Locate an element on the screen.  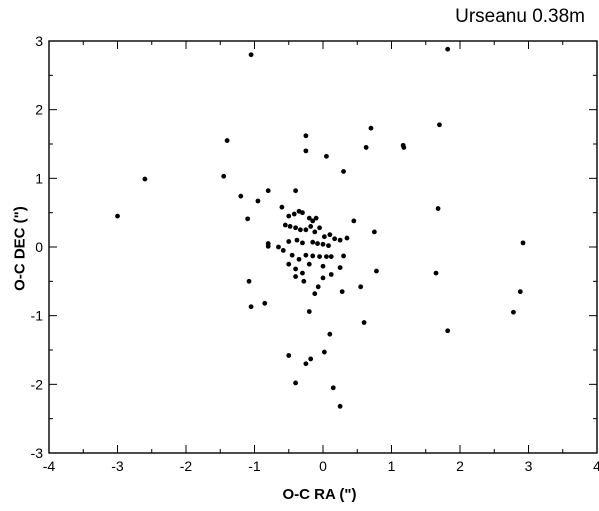
y-tick-label: -3 is located at coordinates (37, 453).